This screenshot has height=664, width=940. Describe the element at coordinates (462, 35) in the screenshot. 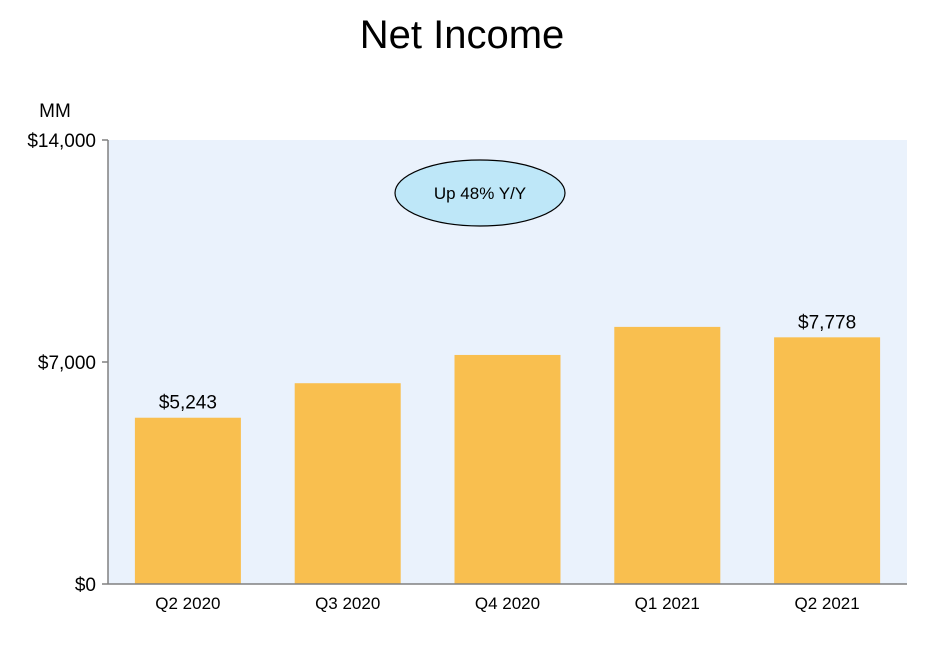

I see `chart-title: Net Income` at that location.